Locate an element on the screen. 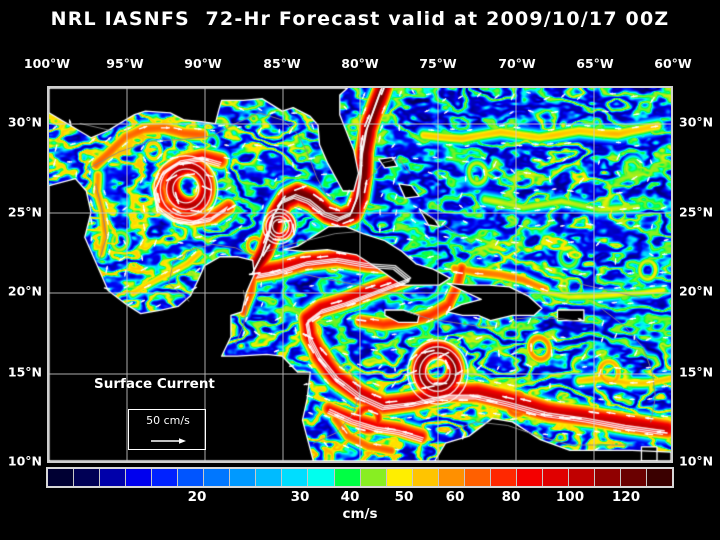  lat-label-left-10n: 10°N is located at coordinates (24, 461).